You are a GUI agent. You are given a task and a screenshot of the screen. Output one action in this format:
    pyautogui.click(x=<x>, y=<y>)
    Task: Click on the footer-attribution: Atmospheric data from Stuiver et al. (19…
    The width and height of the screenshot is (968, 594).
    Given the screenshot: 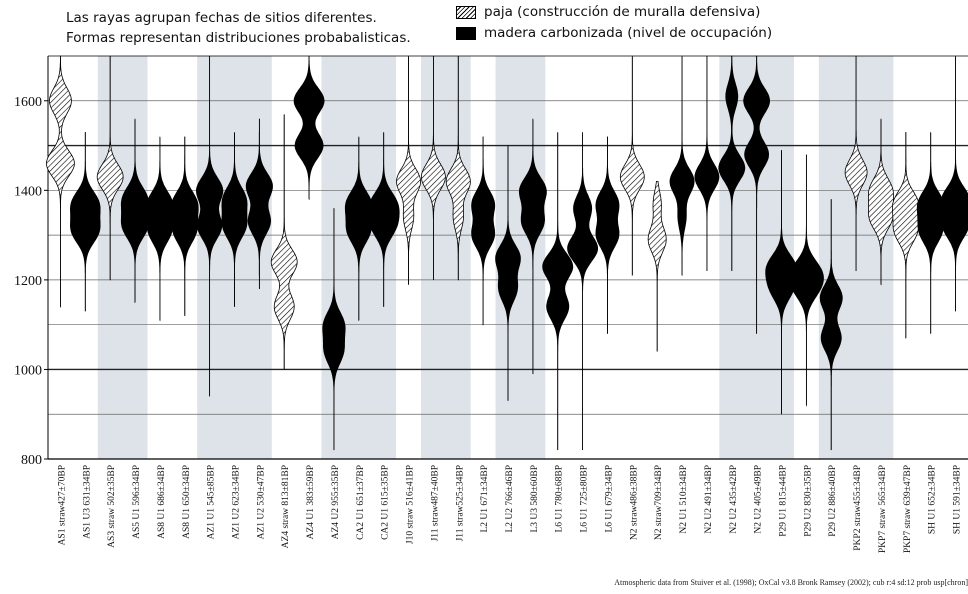 What is the action you would take?
    pyautogui.click(x=791, y=582)
    